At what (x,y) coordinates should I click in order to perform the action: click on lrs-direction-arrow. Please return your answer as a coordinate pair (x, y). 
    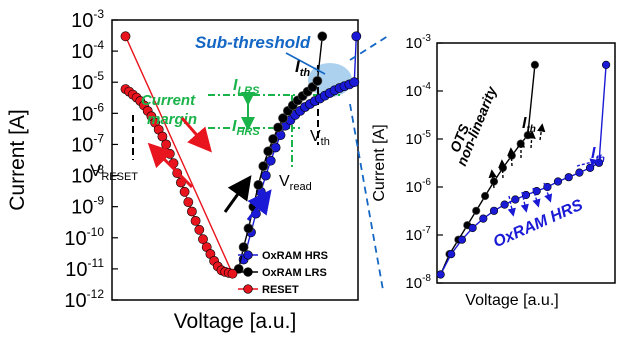
    Looking at the image, I should click on (237, 194).